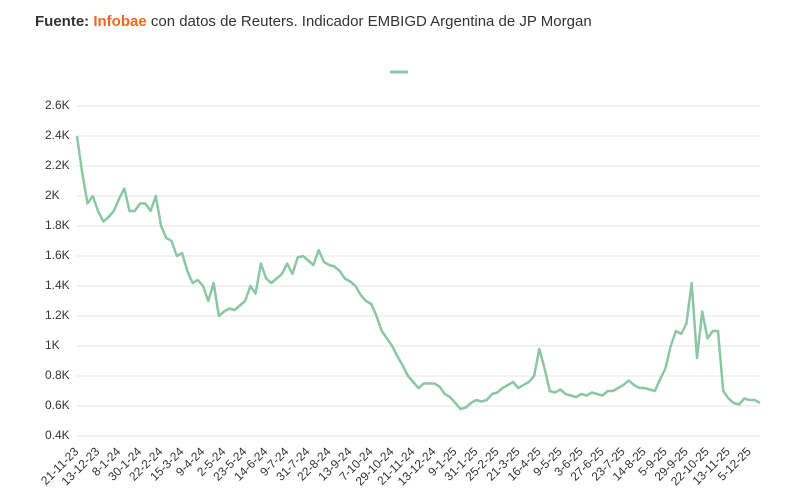 The image size is (787, 504). What do you see at coordinates (57, 105) in the screenshot?
I see `y-tick-label: 2.6K` at bounding box center [57, 105].